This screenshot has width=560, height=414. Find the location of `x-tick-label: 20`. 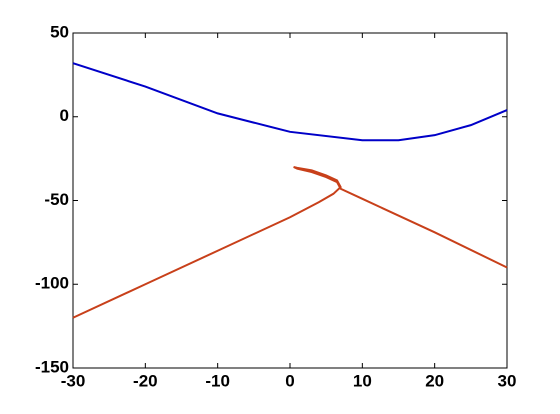

x-tick-label: 20 is located at coordinates (434, 380).